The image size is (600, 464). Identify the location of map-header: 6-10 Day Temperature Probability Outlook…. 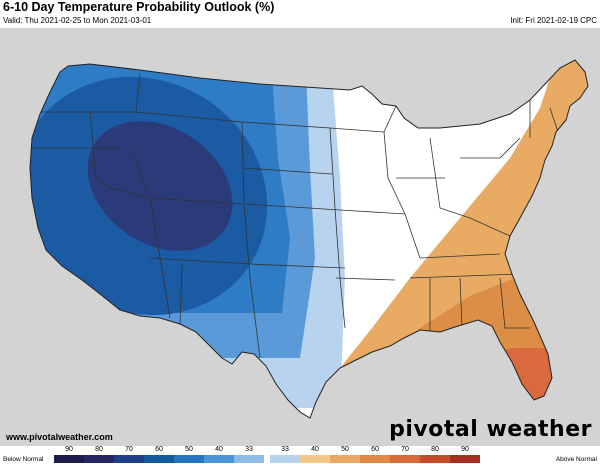
(300, 14).